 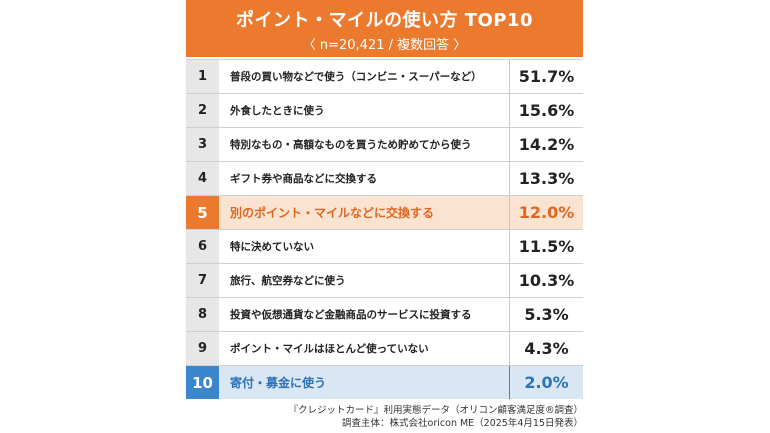 I want to click on ranking-row-8: 8 投資や仮想通貨など金融商品のサービスに投資する 5.3%, so click(x=384, y=314).